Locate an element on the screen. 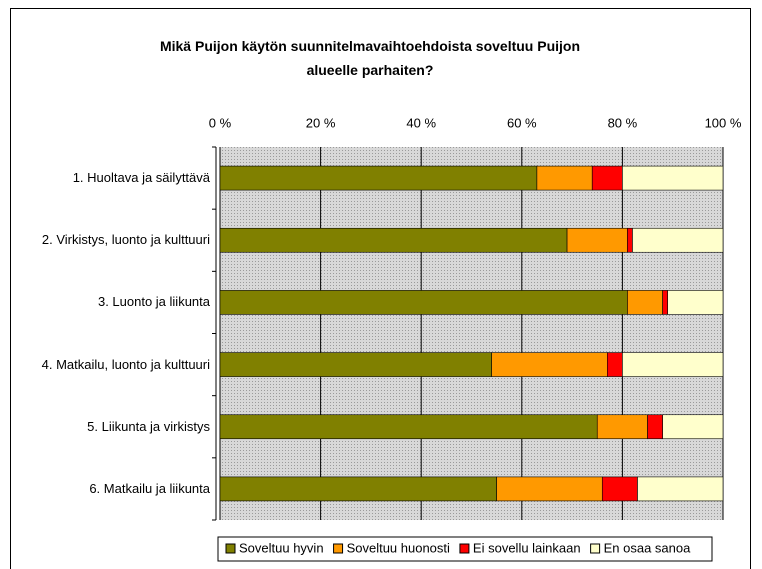 This screenshot has width=762, height=569. x-tick-label: 80 % is located at coordinates (623, 122).